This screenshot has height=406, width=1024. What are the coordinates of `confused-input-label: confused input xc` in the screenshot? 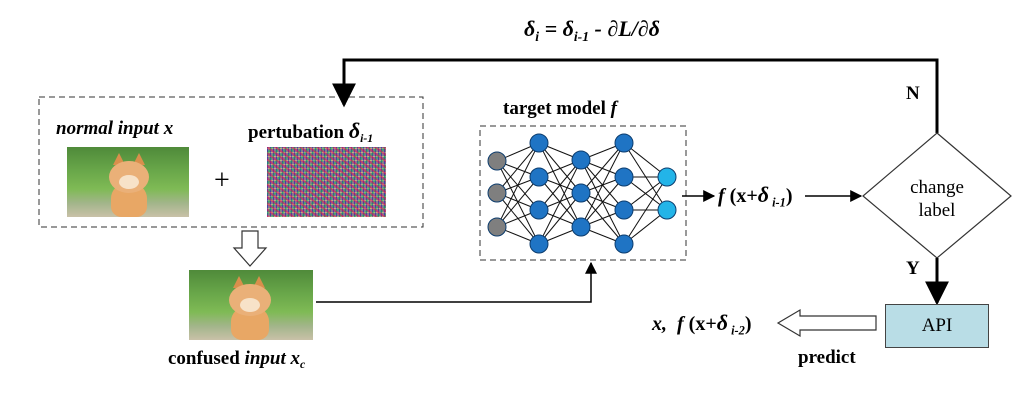 It's located at (237, 360).